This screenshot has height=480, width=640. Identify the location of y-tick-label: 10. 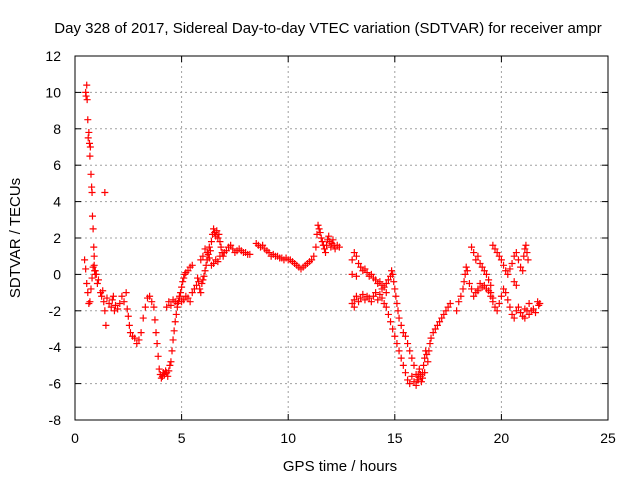
(53, 92).